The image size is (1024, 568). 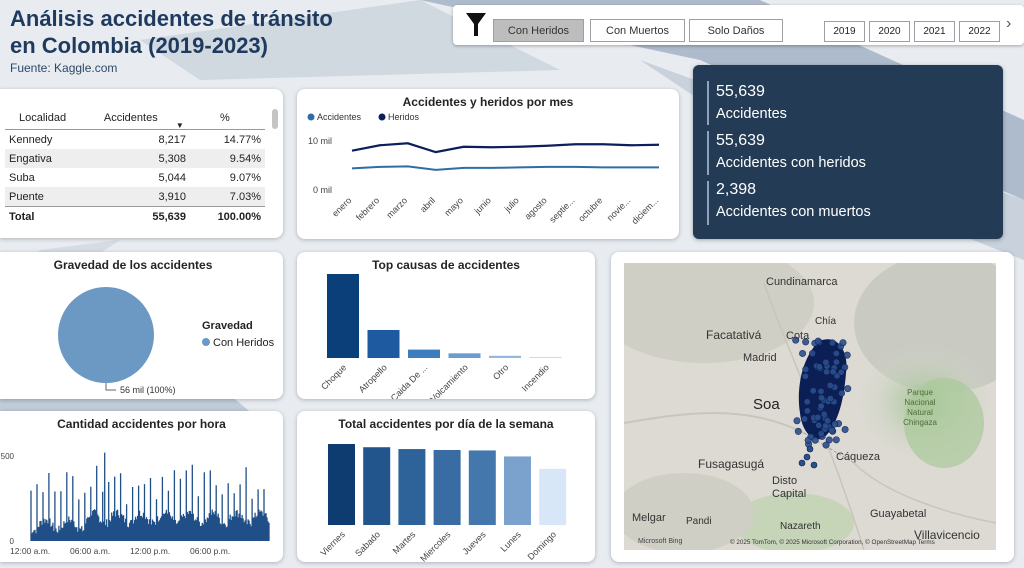 I want to click on bar-choque, so click(x=343, y=316).